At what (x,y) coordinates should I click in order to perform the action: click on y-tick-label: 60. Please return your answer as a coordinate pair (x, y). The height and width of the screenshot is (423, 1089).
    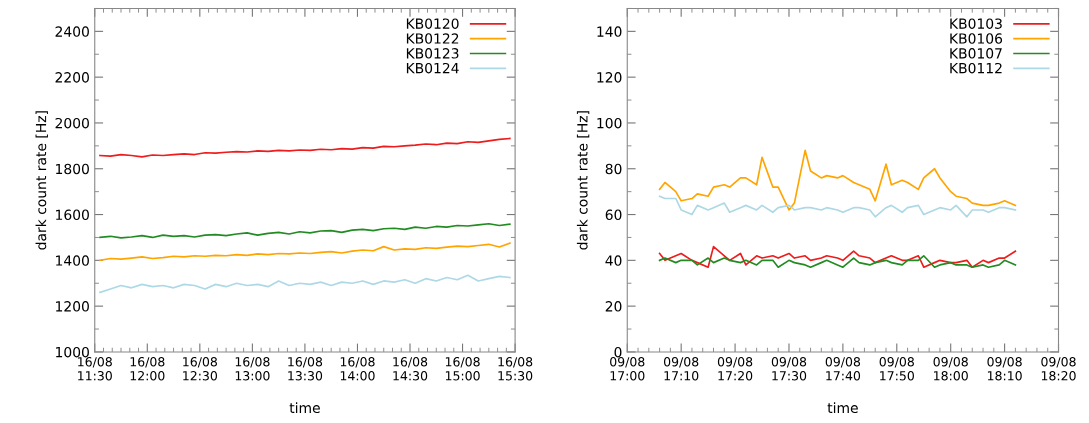
    Looking at the image, I should click on (613, 215).